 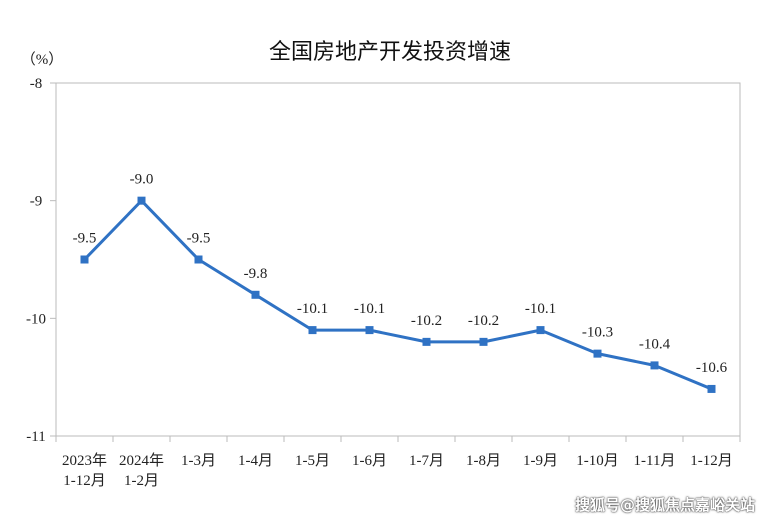 I want to click on x-tick-label: 1-11月, so click(x=655, y=461).